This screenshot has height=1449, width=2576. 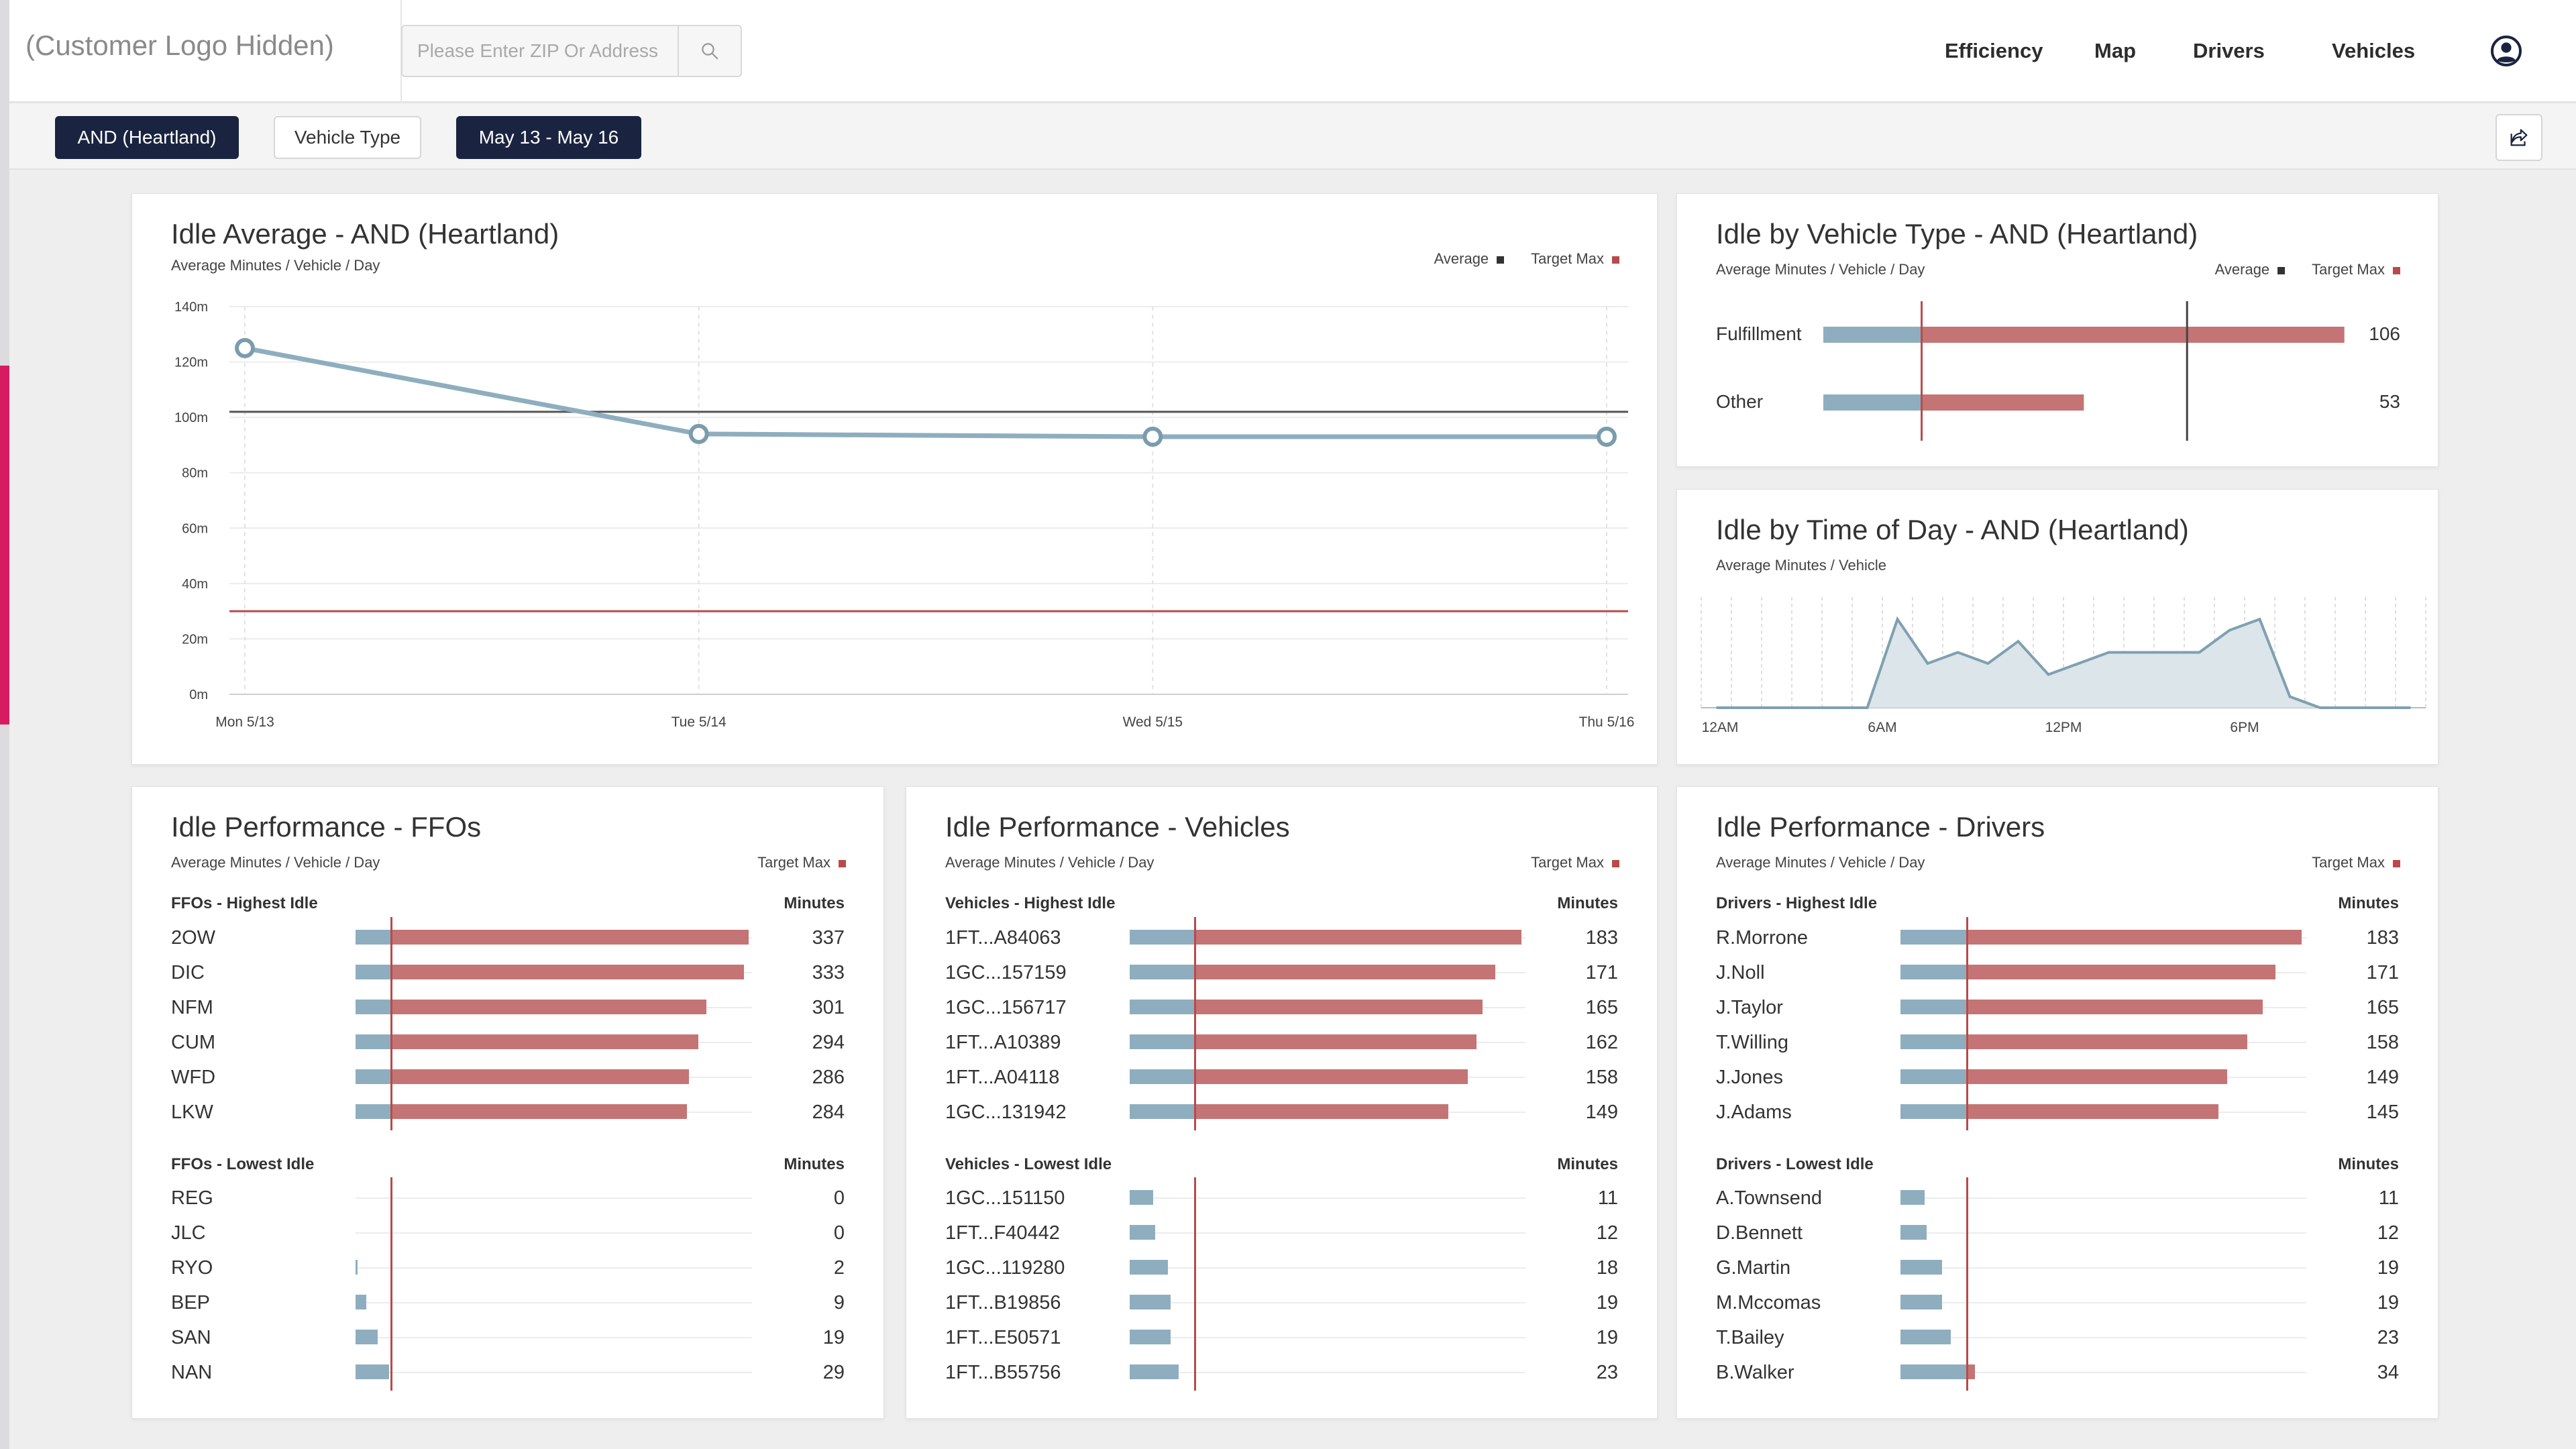 I want to click on target-max-line, so click(x=1967, y=1023).